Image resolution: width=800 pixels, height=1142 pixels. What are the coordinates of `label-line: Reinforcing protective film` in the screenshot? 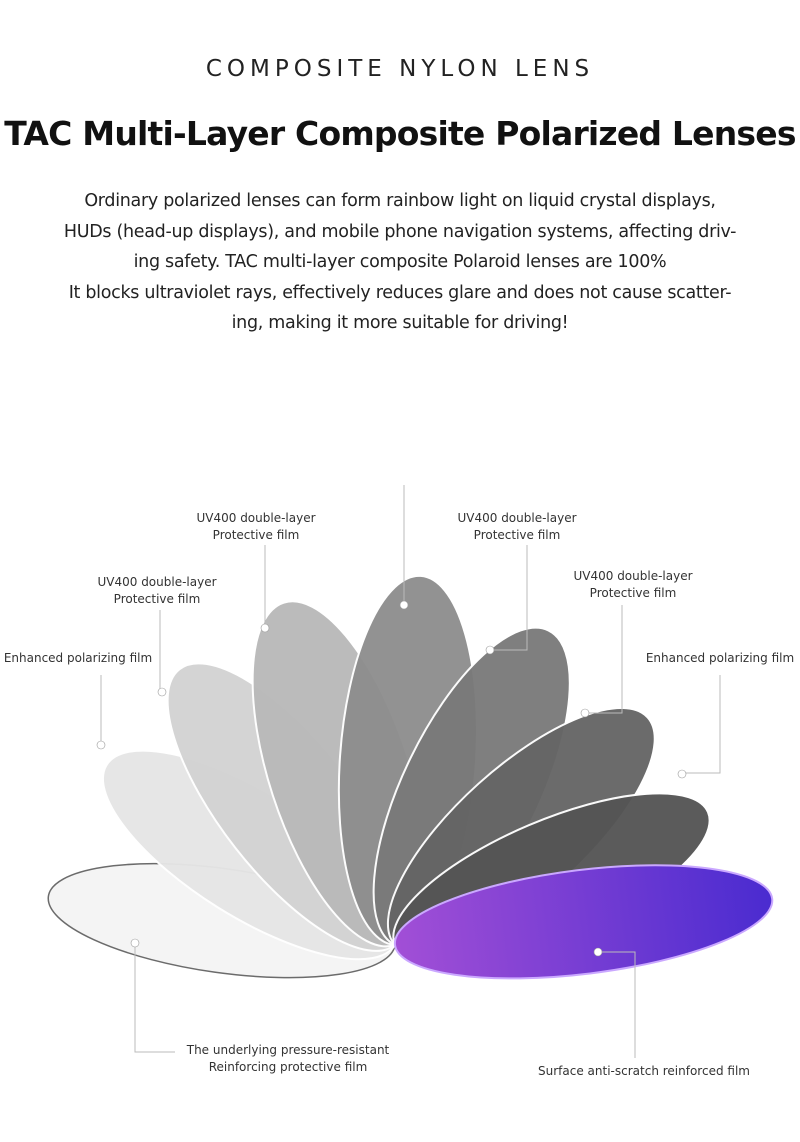 It's located at (288, 1067).